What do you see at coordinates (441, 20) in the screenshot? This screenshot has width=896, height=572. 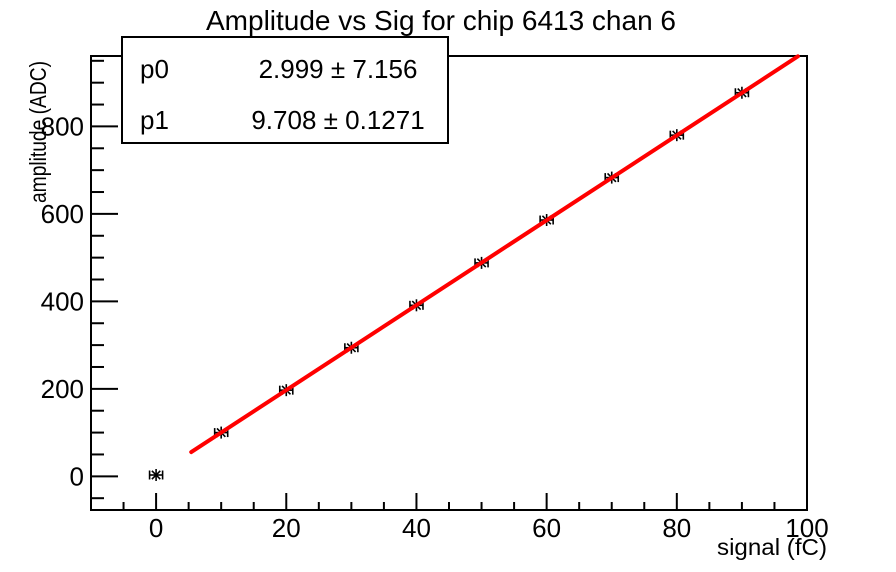 I see `chart-title: Amplitude vs Sig for chip 6413 chan 6` at bounding box center [441, 20].